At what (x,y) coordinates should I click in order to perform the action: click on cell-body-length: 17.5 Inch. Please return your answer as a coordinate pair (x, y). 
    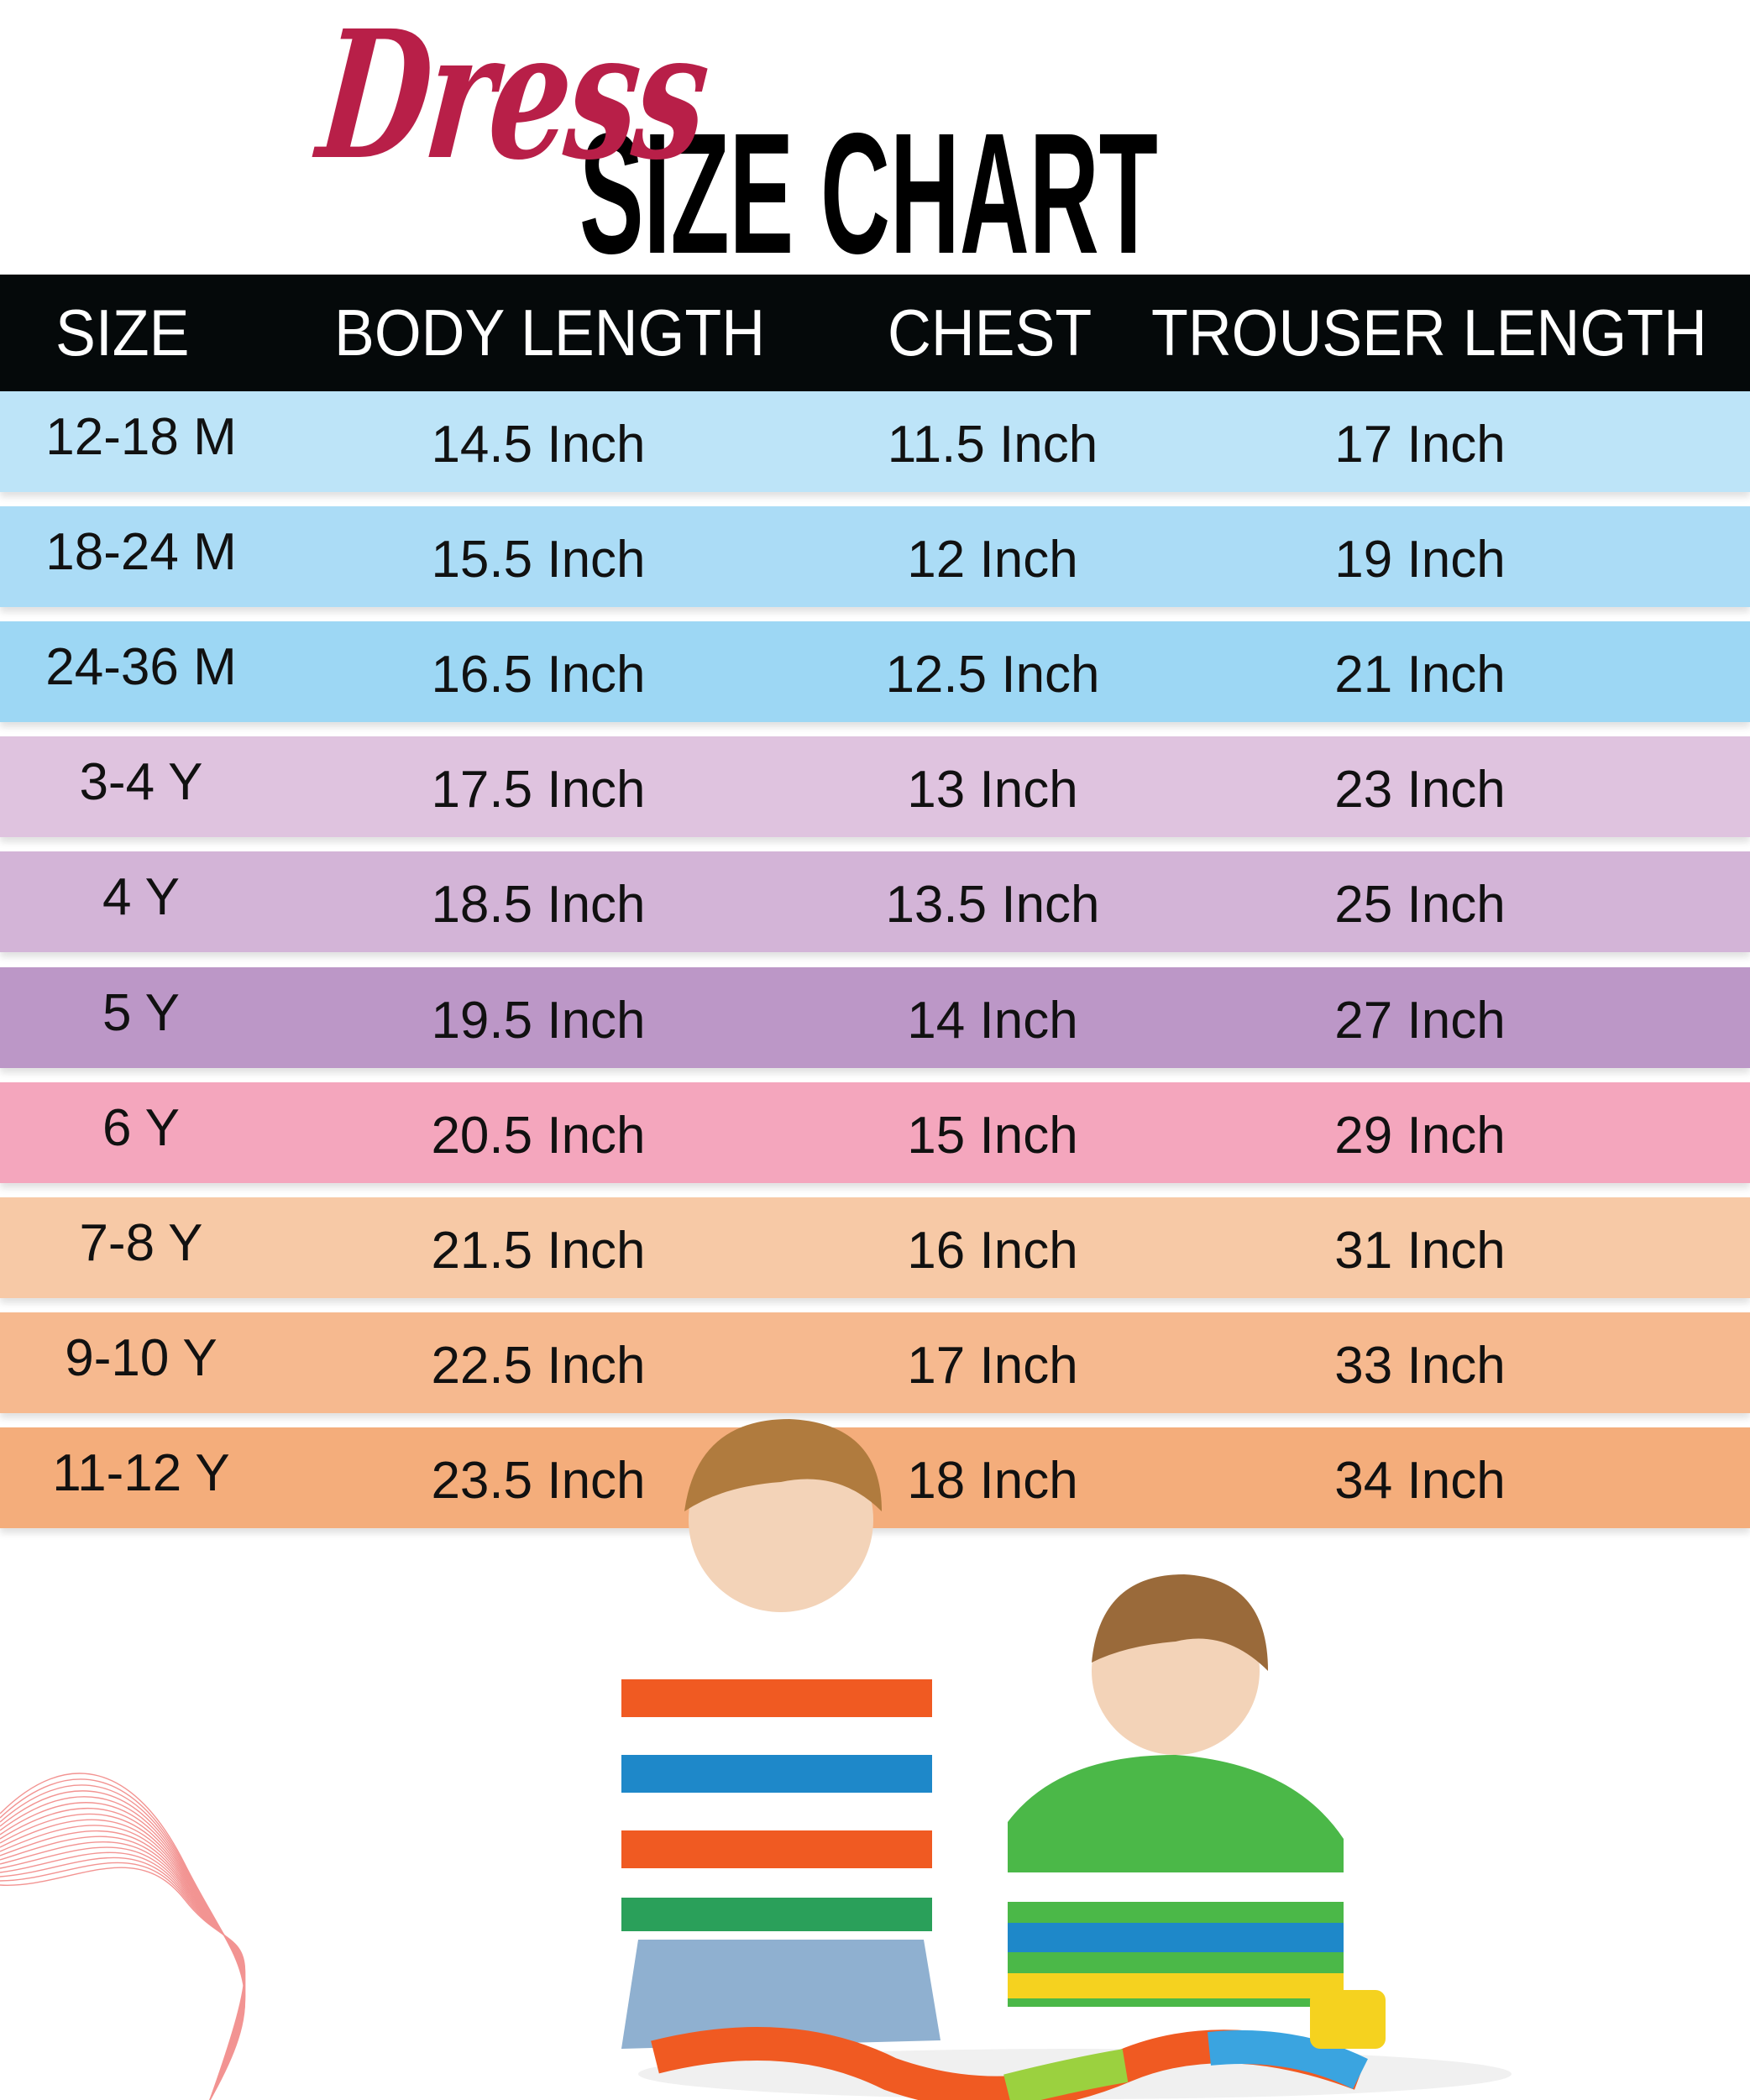
    Looking at the image, I should click on (538, 790).